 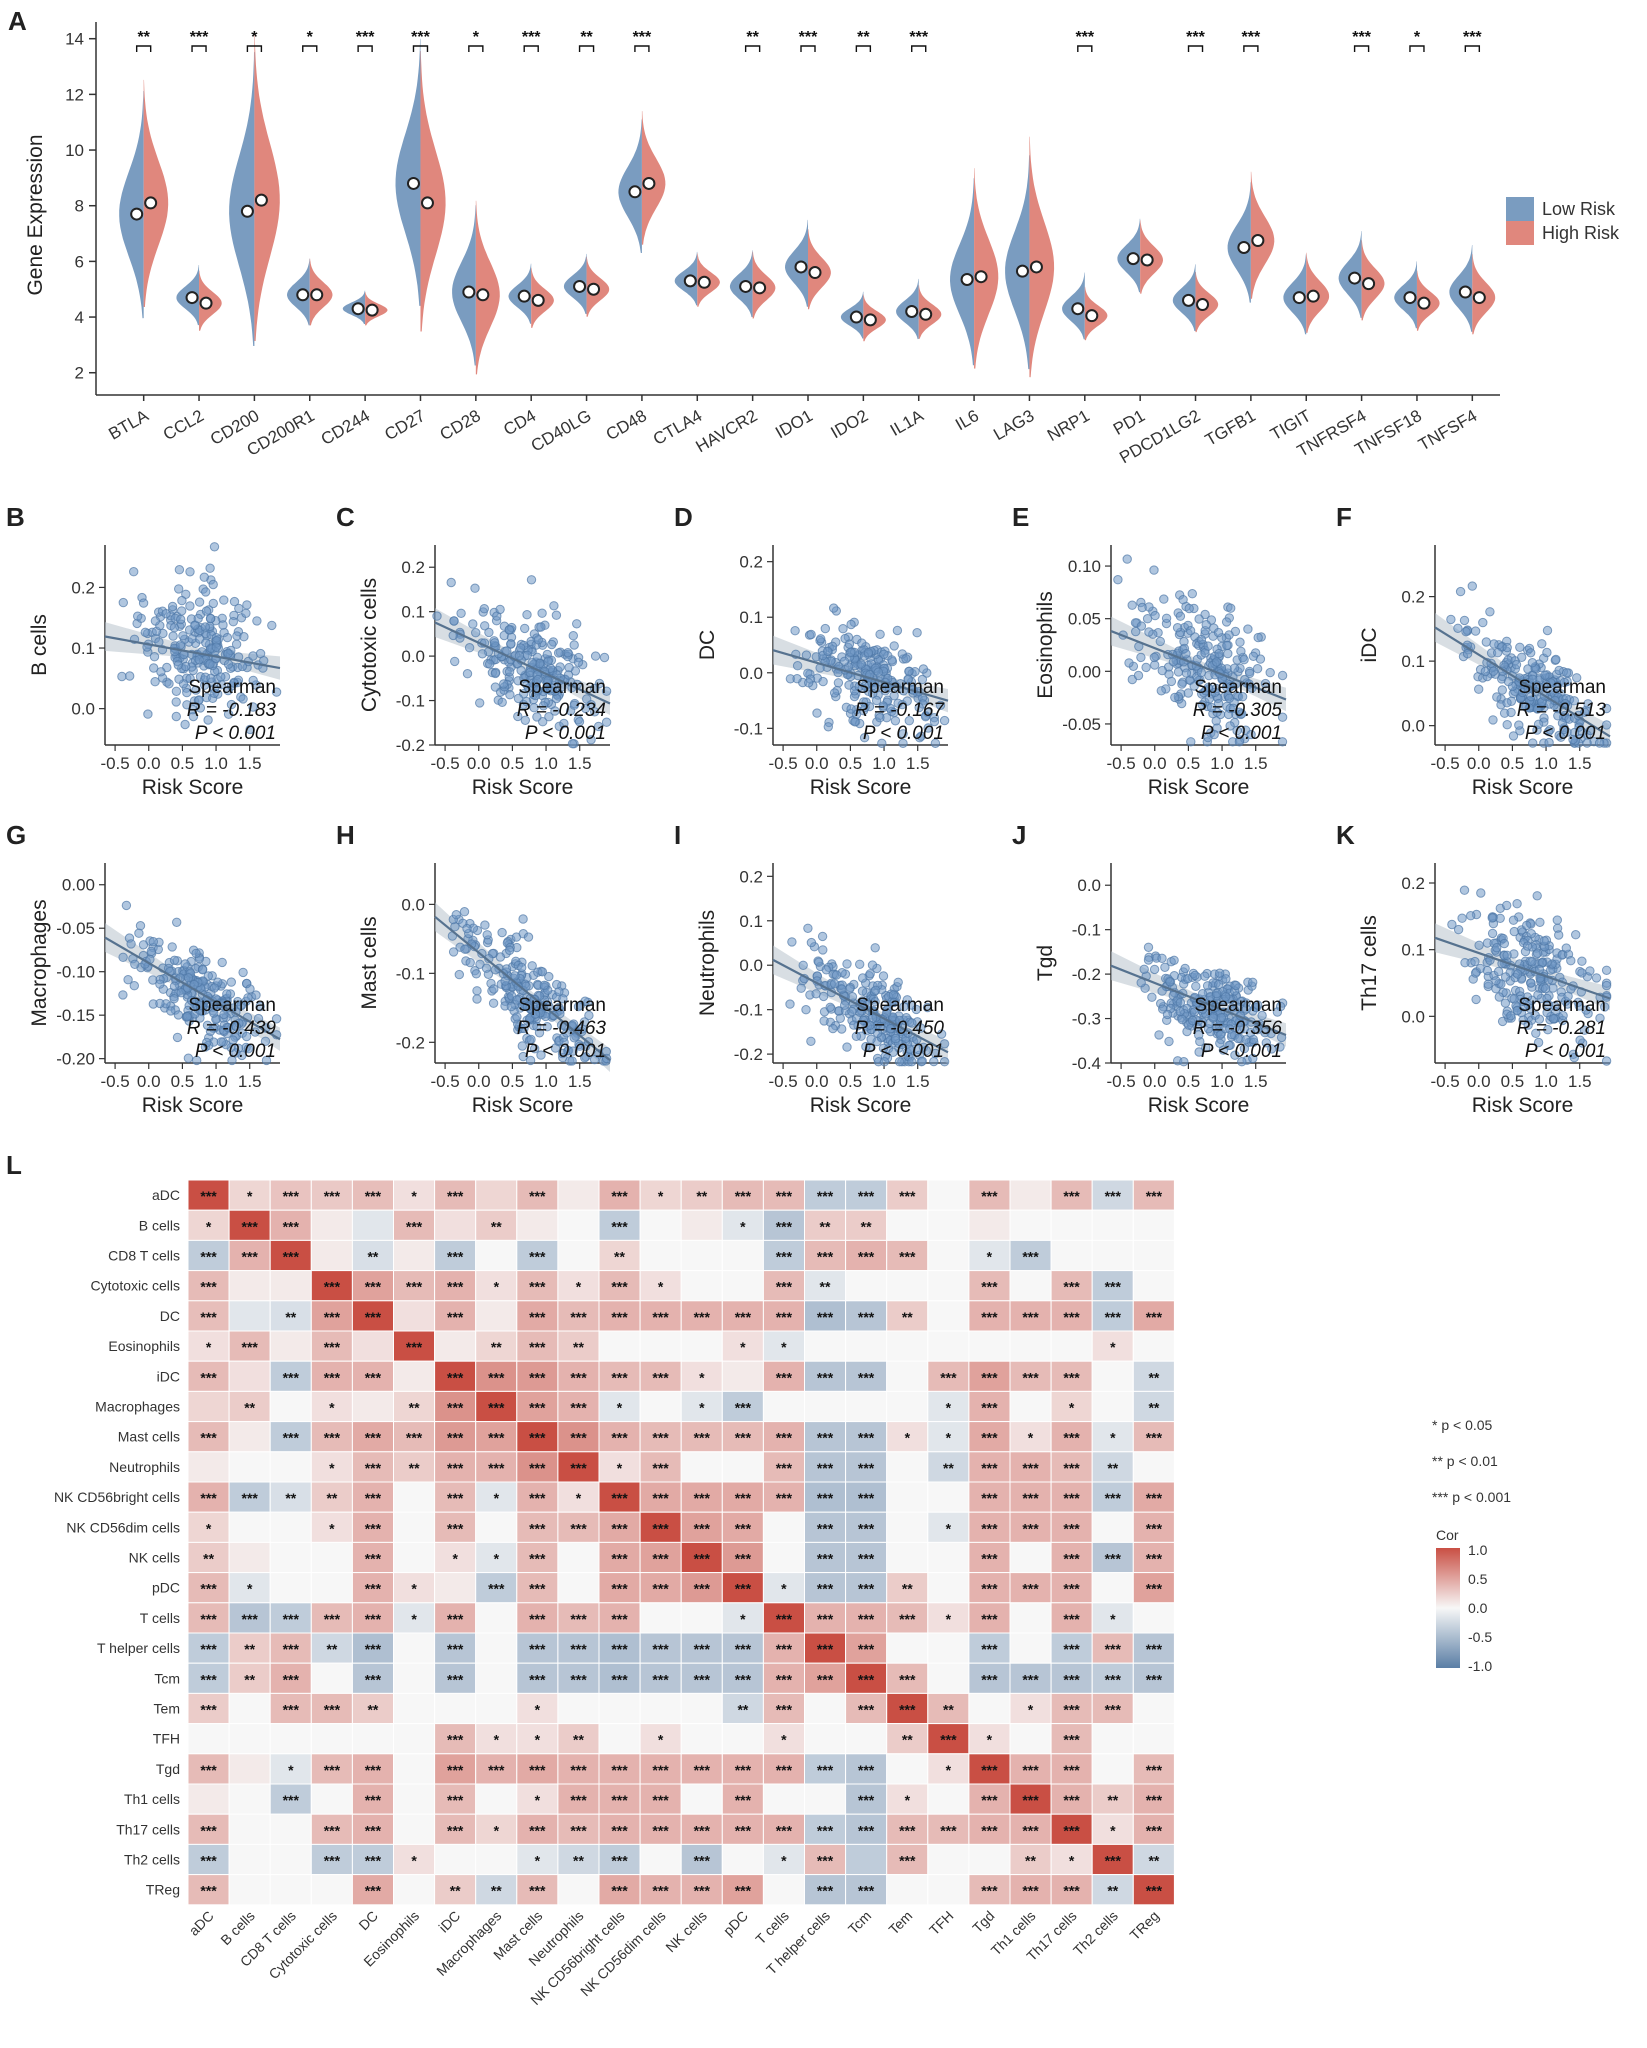 I want to click on sig-bracket-CD40LG, so click(x=586, y=48).